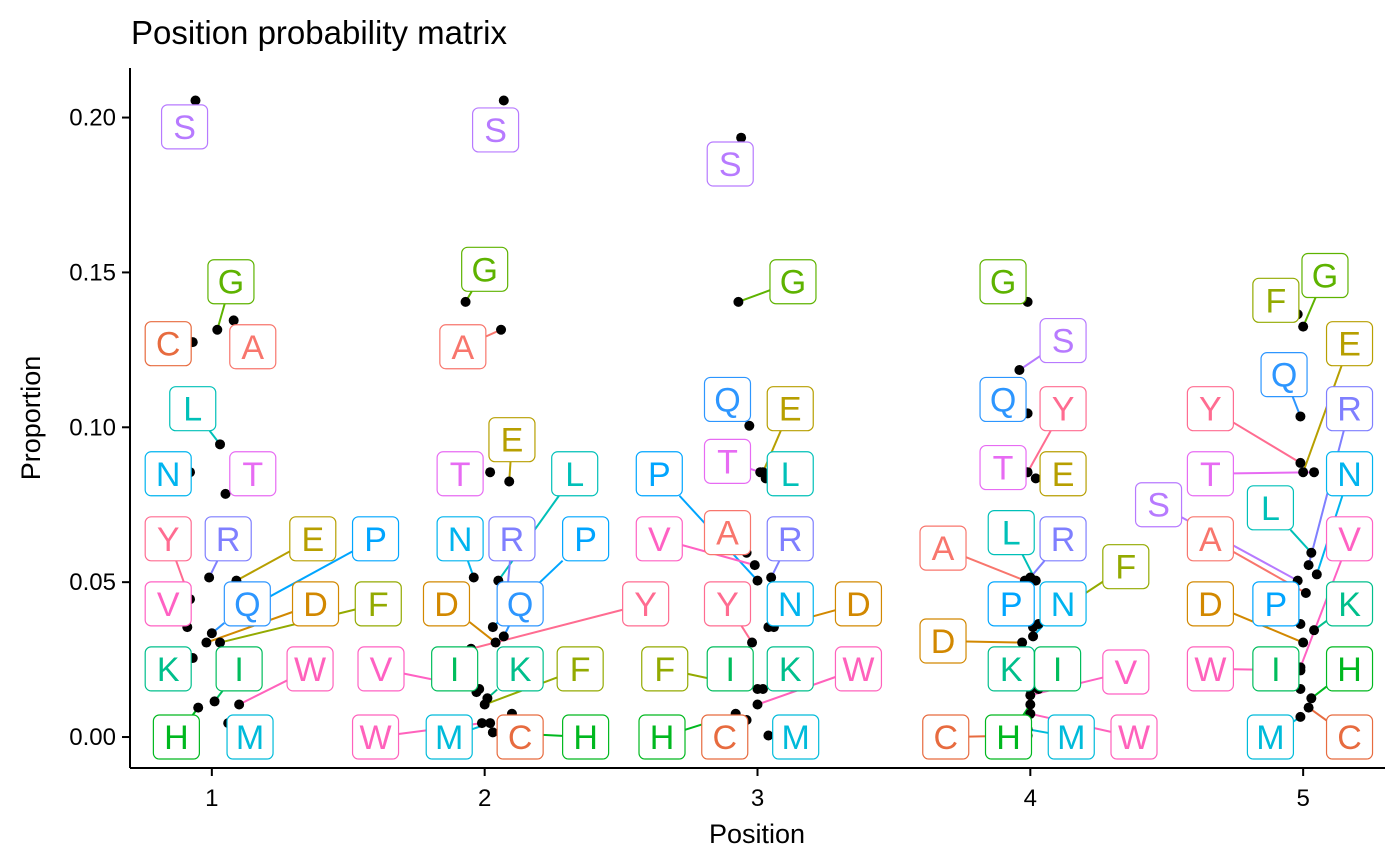 The height and width of the screenshot is (866, 1400). Describe the element at coordinates (771, 577) in the screenshot. I see `data-point-r` at that location.